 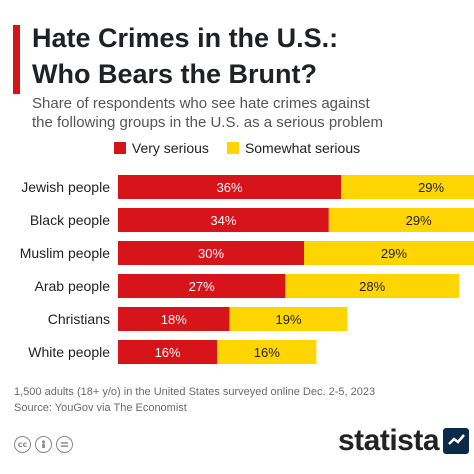 I want to click on legend: Very serious Somewhat serious, so click(x=237, y=148).